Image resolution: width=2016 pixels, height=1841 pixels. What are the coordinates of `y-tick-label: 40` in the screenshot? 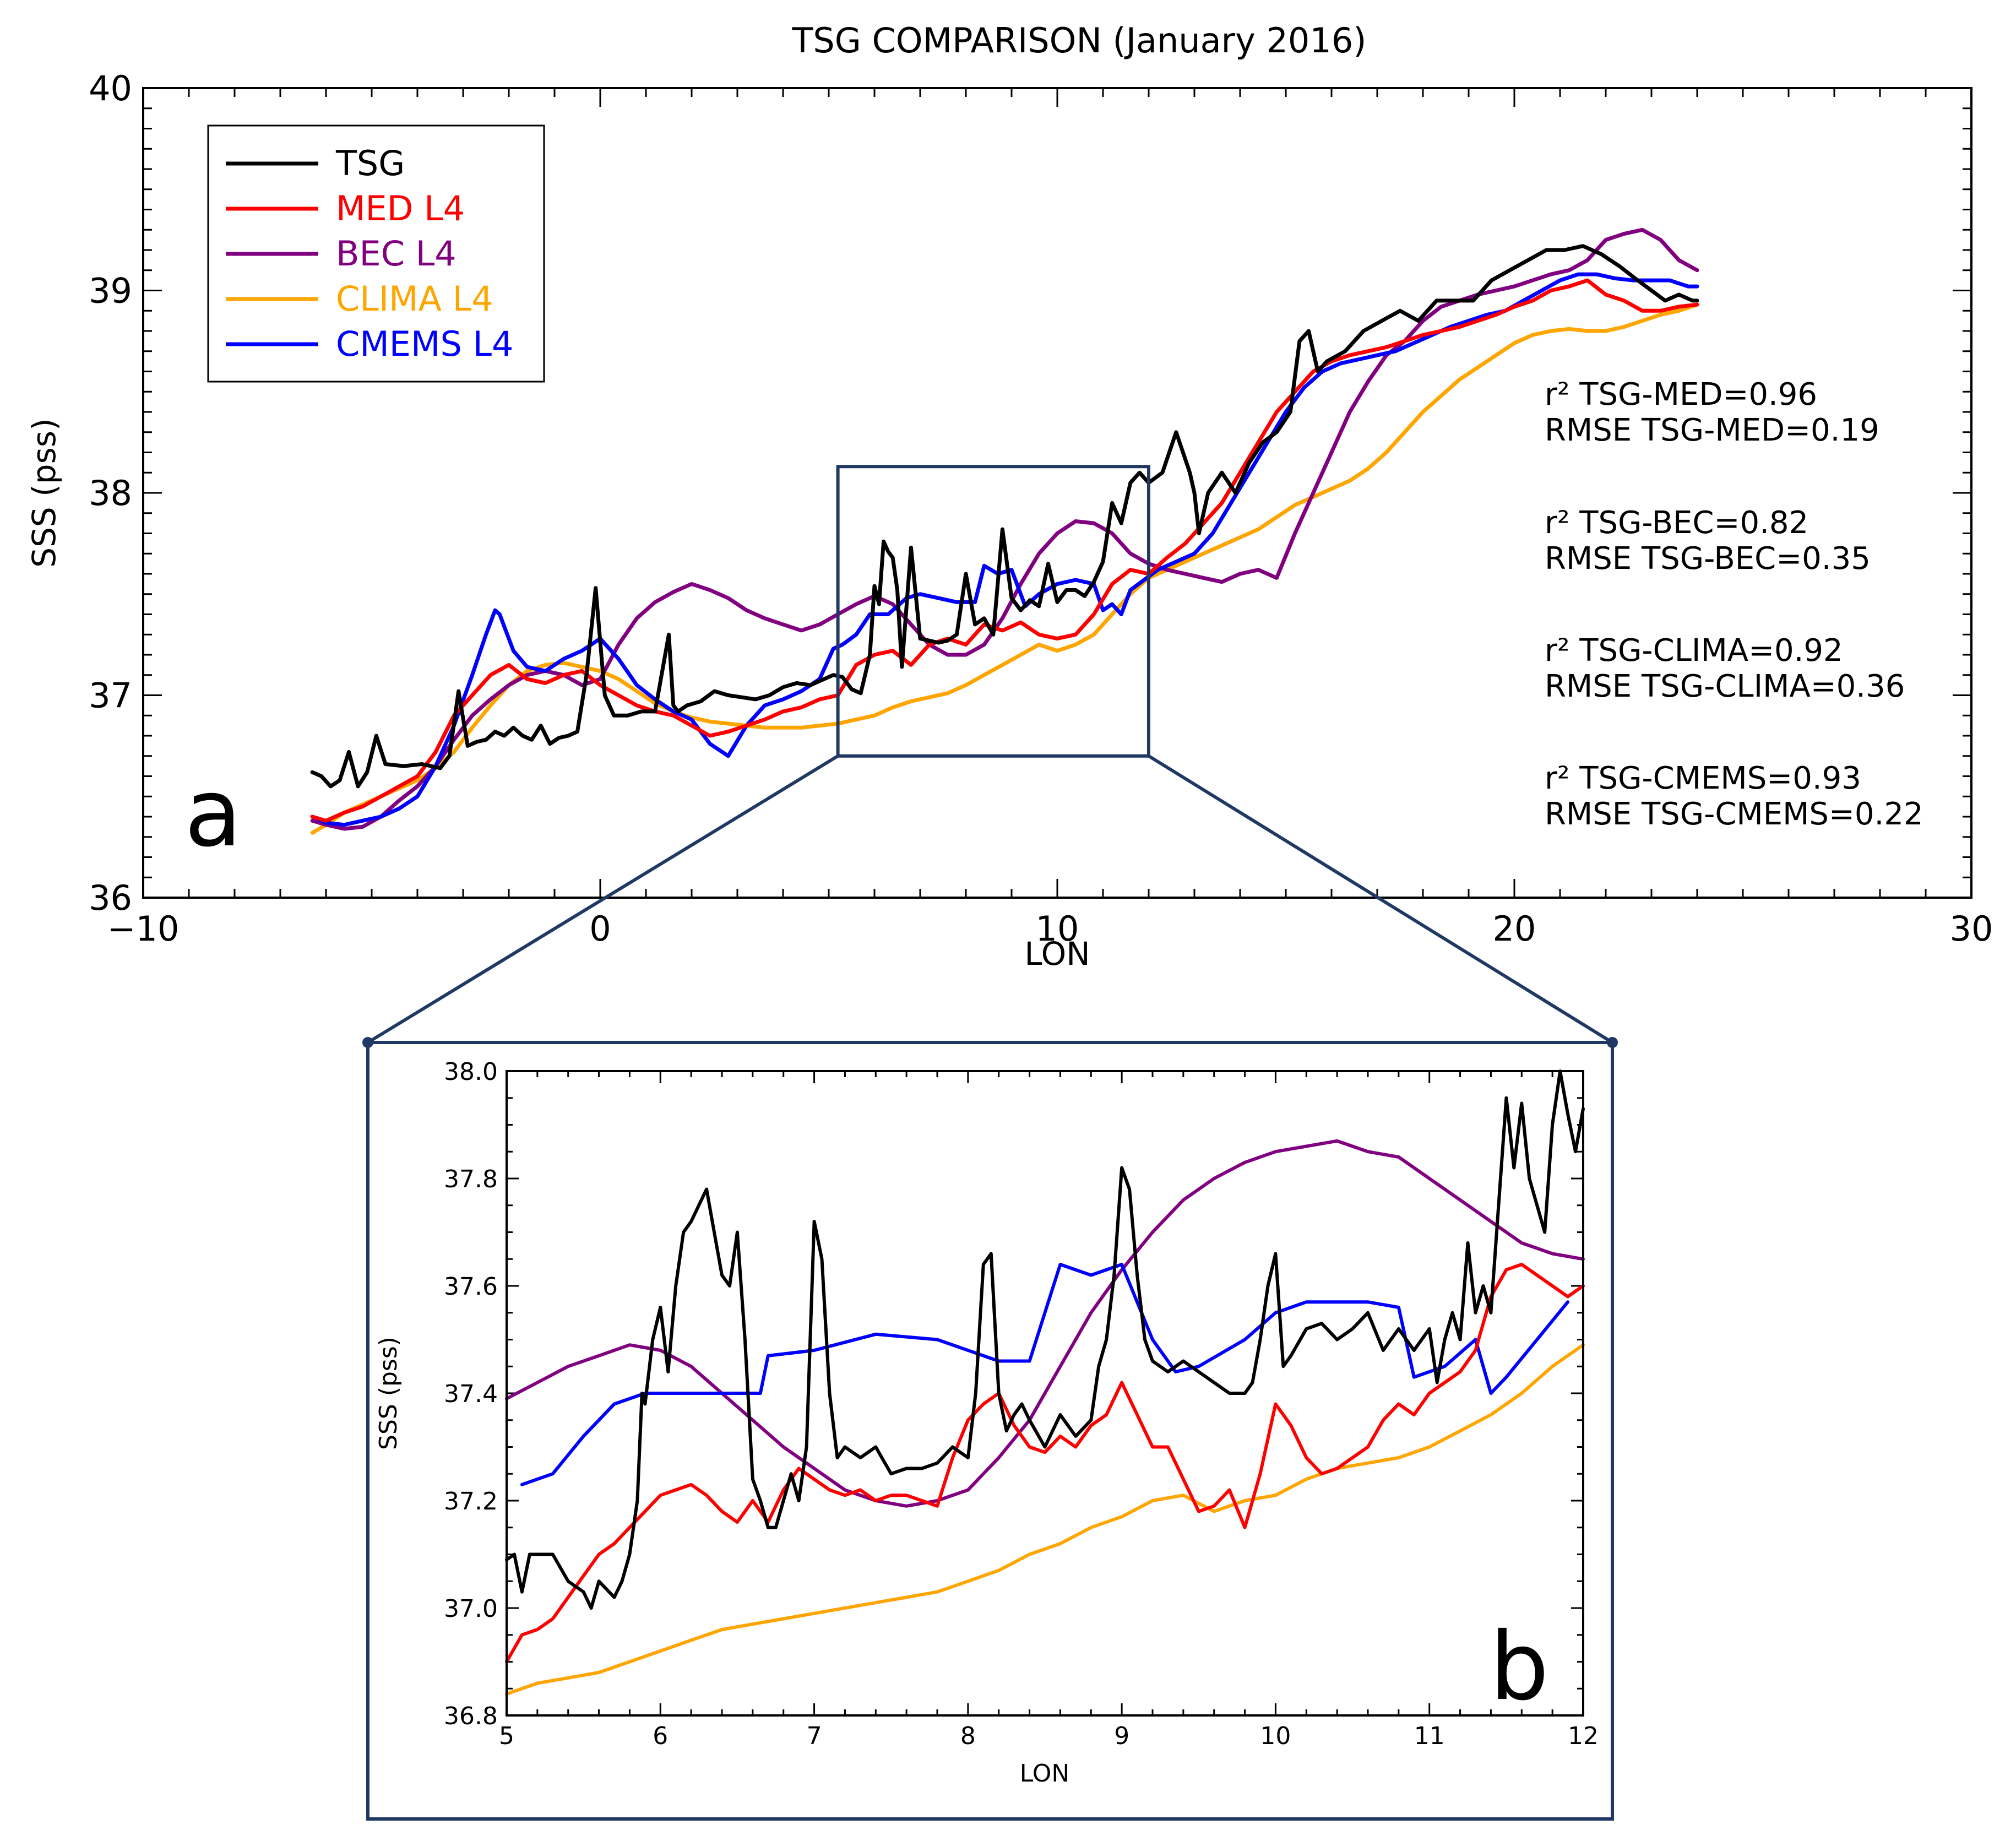 It's located at (111, 88).